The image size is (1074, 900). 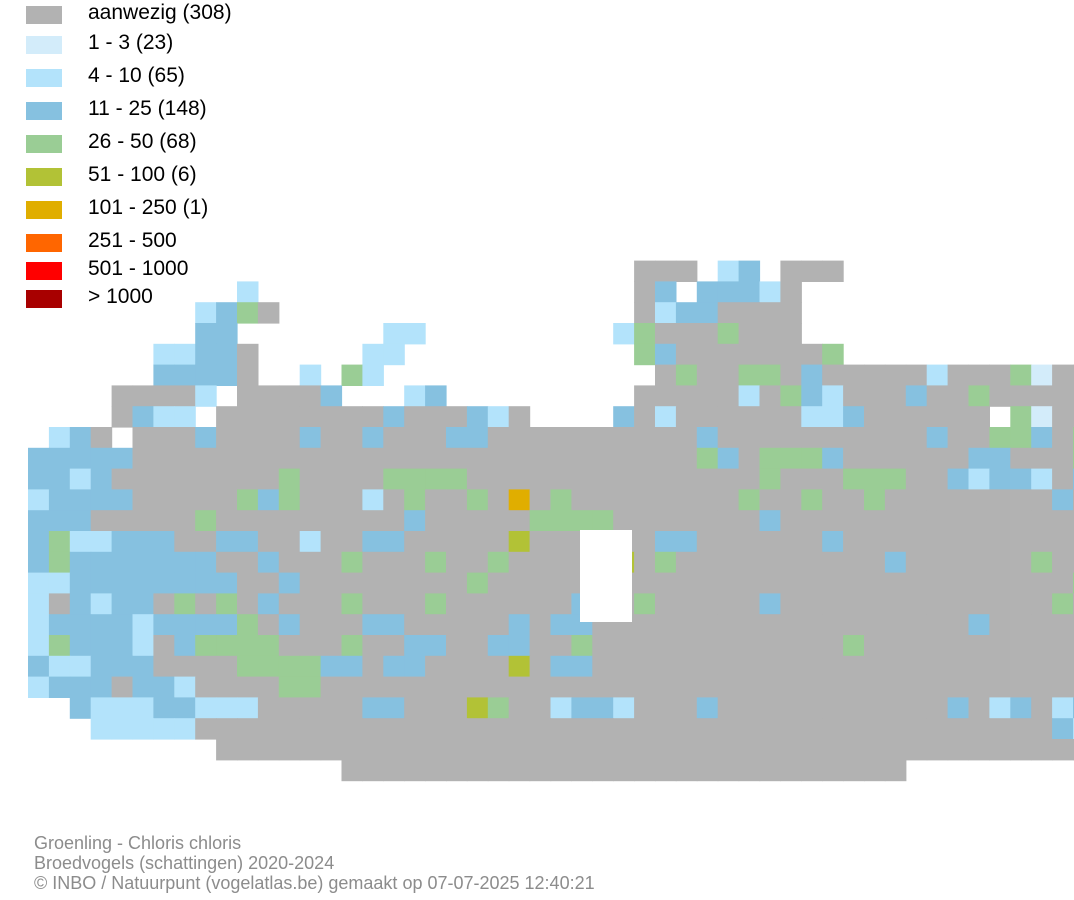 What do you see at coordinates (226, 241) in the screenshot?
I see `legend-item-251-500: 251 - 500` at bounding box center [226, 241].